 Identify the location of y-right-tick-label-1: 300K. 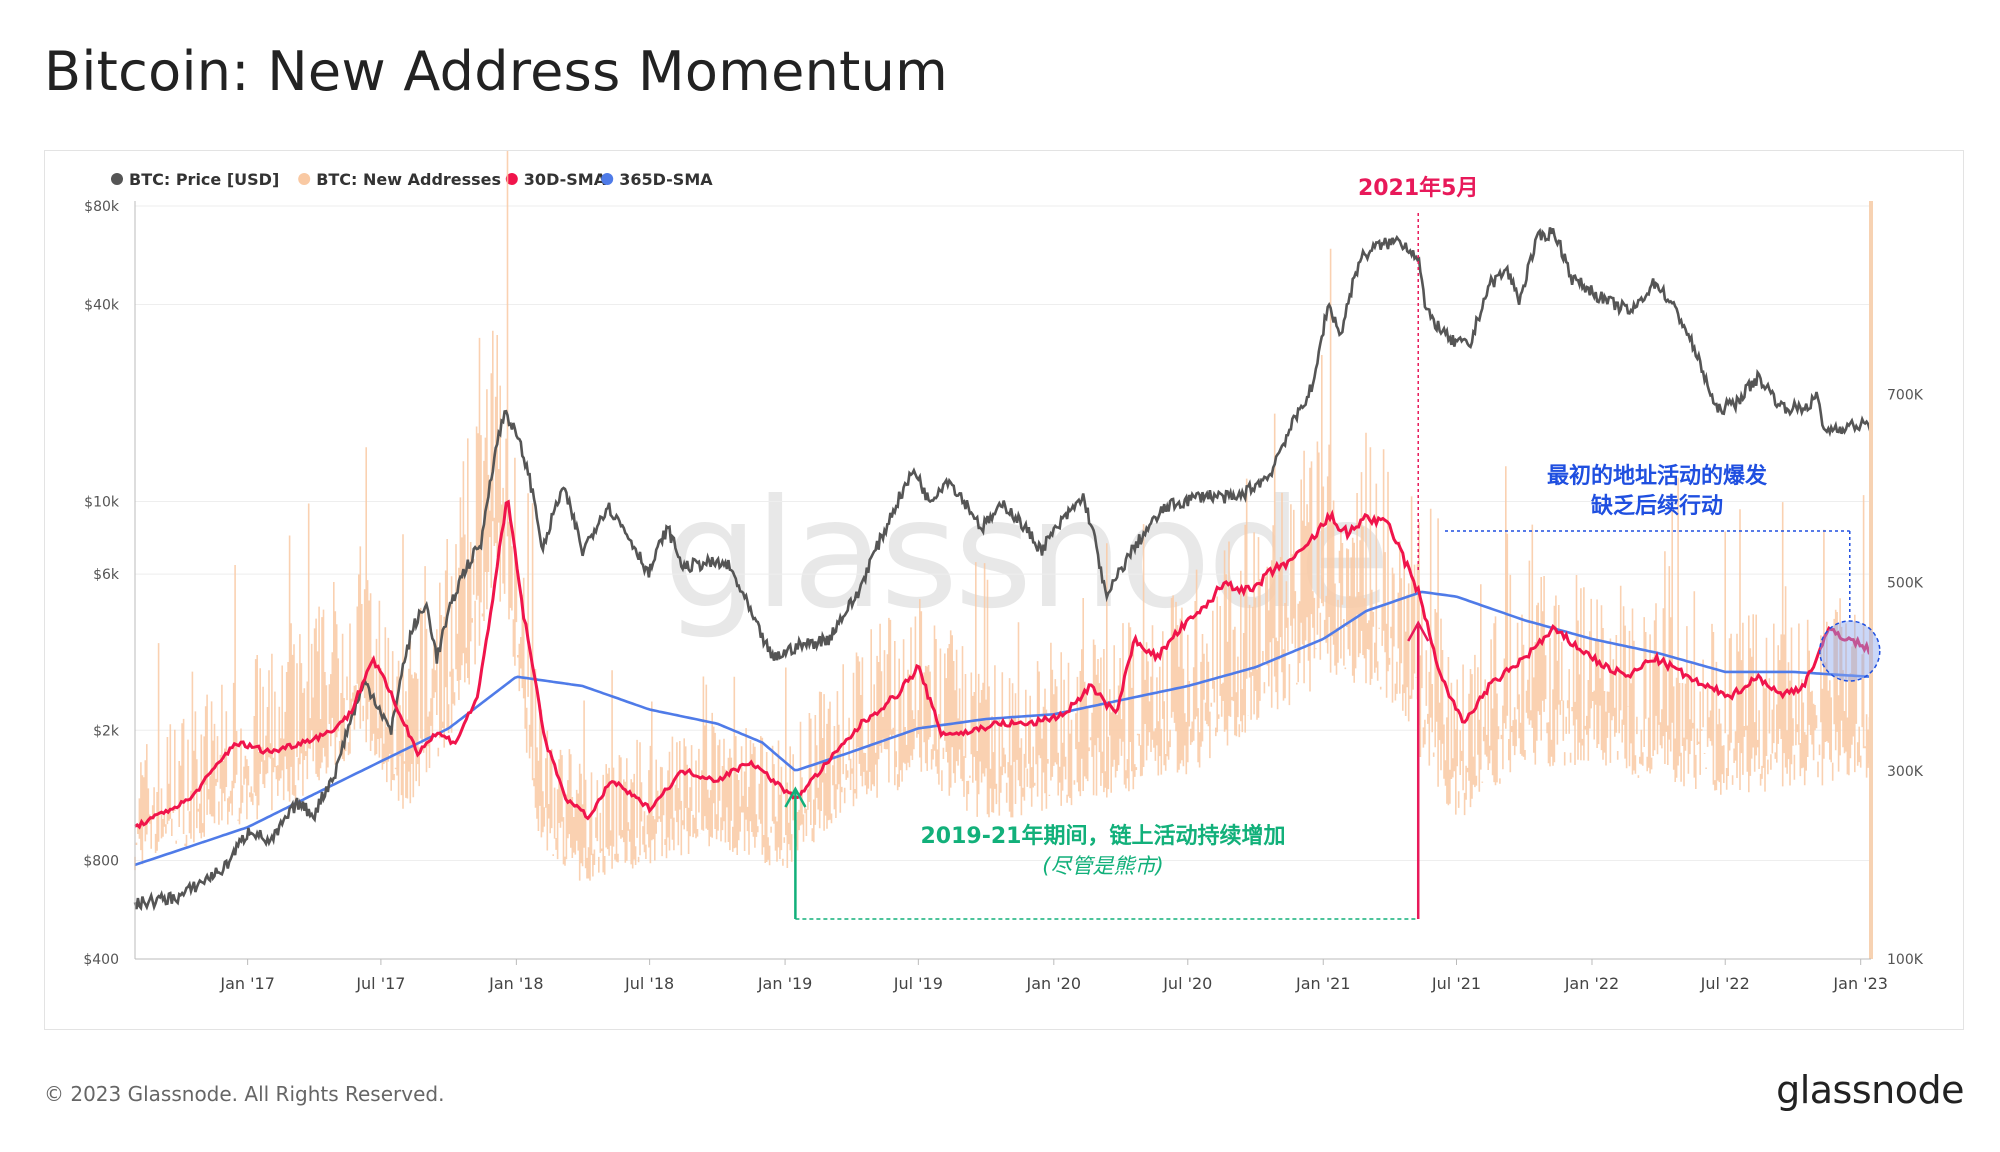
(1905, 772).